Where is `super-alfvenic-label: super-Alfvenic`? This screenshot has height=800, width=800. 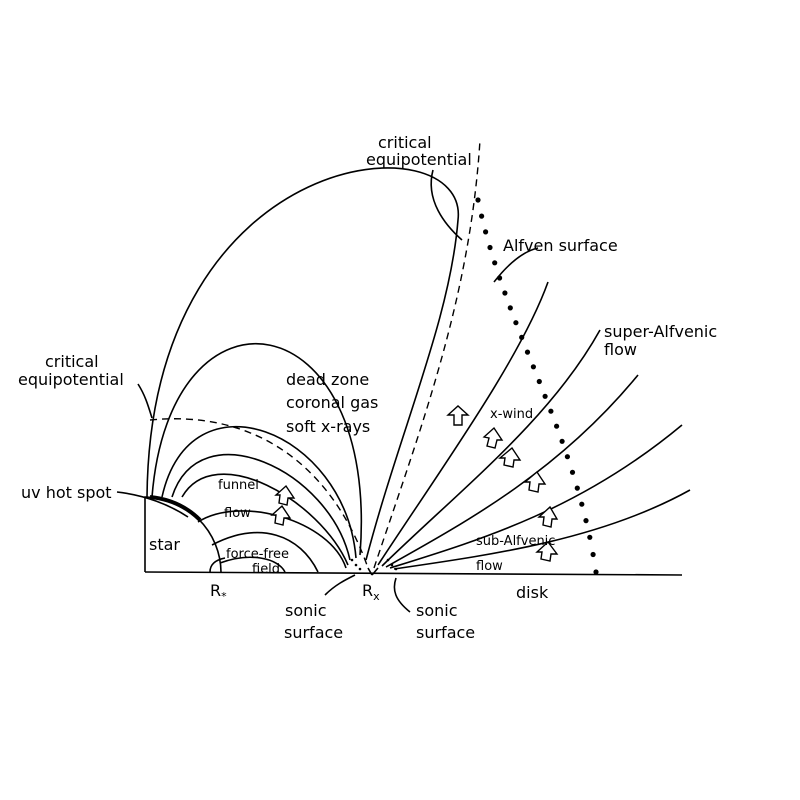 super-alfvenic-label: super-Alfvenic is located at coordinates (660, 331).